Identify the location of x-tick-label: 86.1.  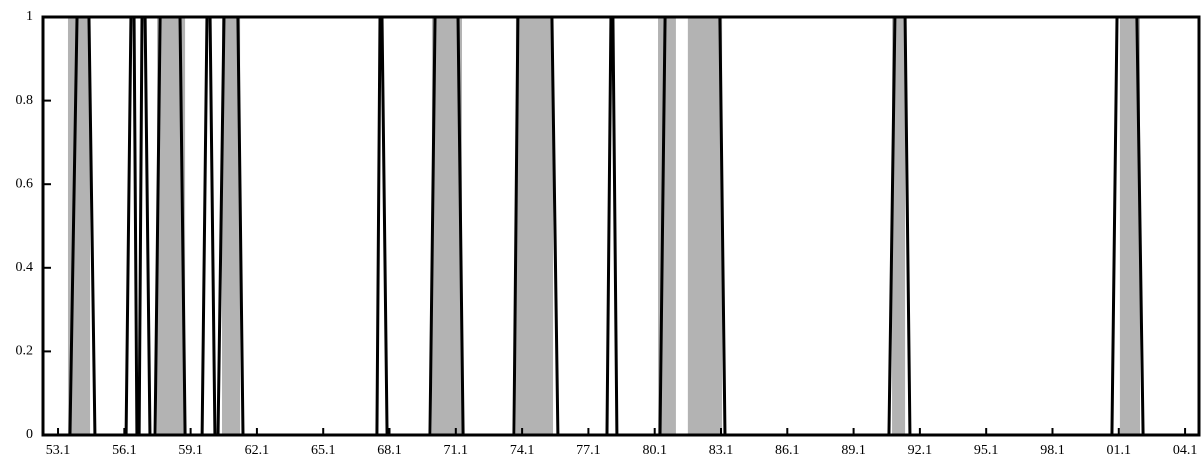
(787, 450).